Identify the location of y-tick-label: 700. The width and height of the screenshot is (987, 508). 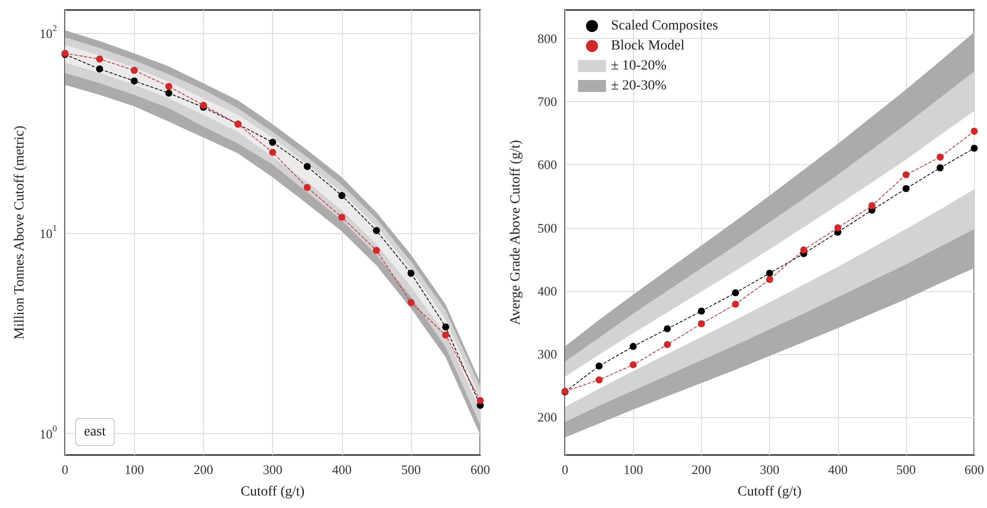
(547, 102).